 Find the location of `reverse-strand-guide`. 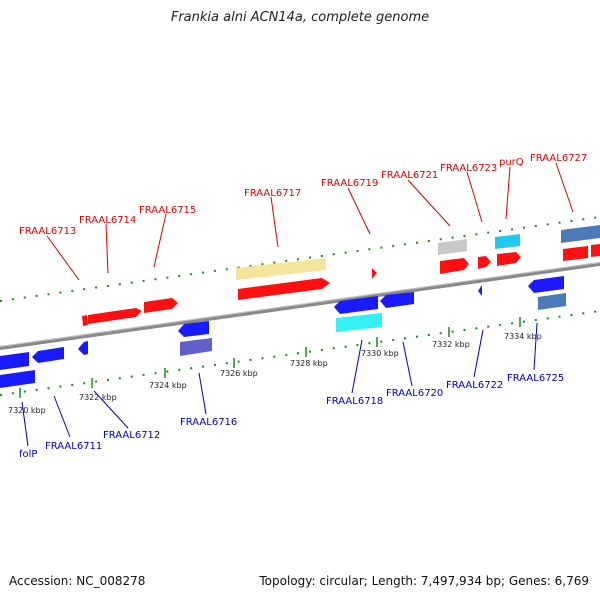

reverse-strand-guide is located at coordinates (300, 353).